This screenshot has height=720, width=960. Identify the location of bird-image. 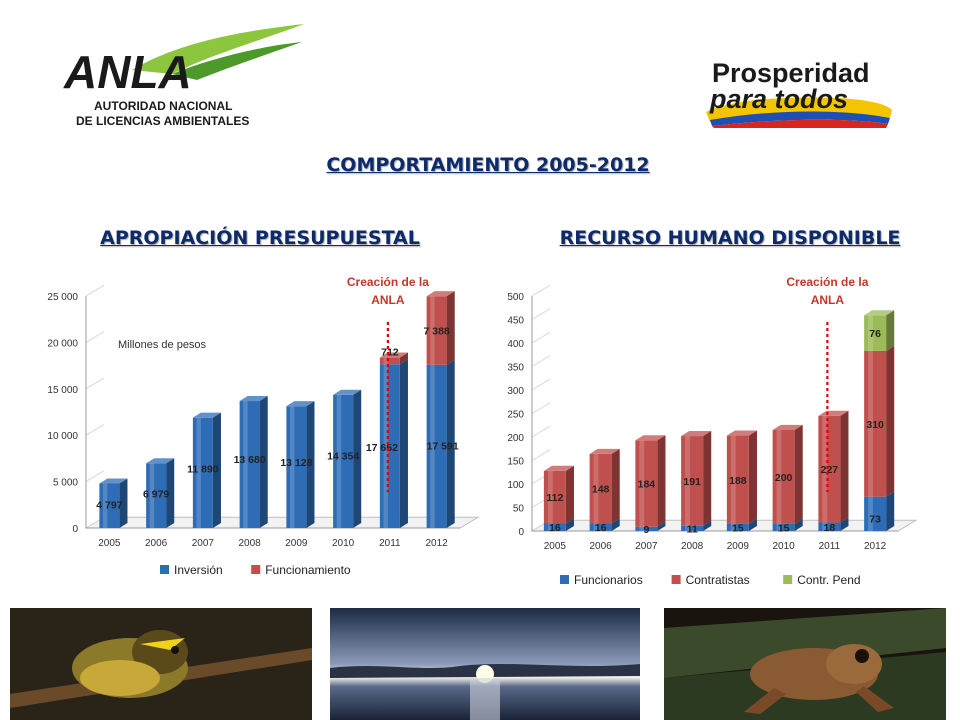
(161, 664).